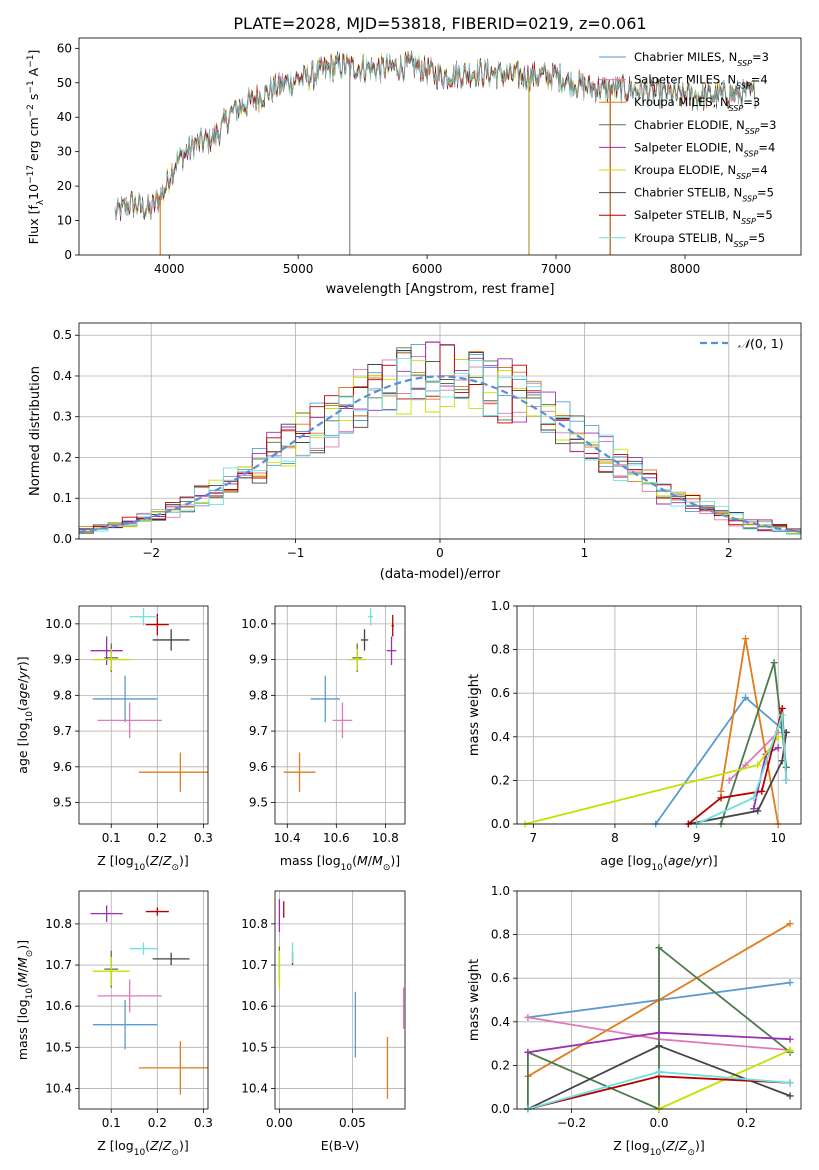 This screenshot has width=819, height=1170. Describe the element at coordinates (500, 1109) in the screenshot. I see `y-tick-label: 0.0` at that location.